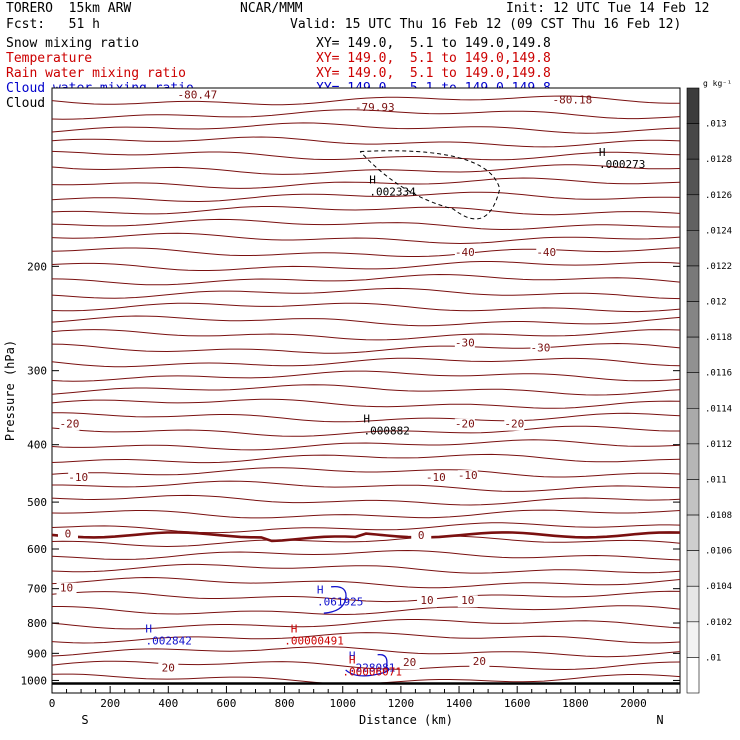 The width and height of the screenshot is (740, 740). Describe the element at coordinates (430, 185) in the screenshot. I see `snow-contour` at that location.